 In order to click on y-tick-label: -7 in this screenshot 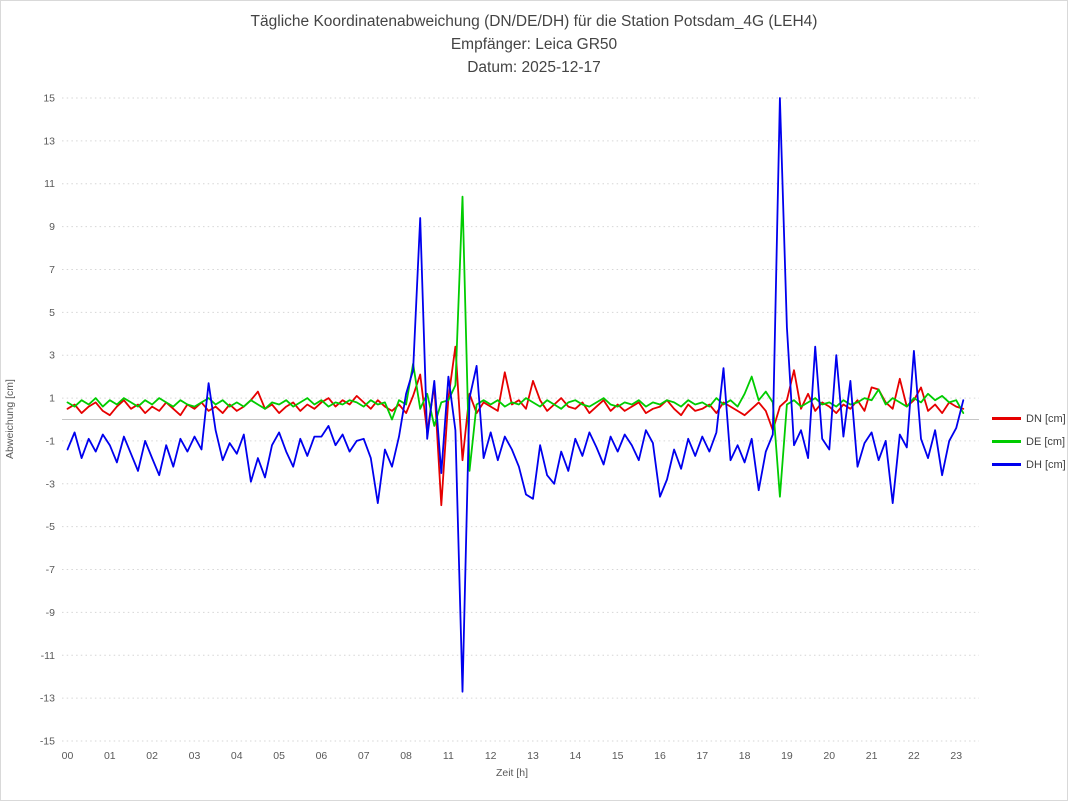, I will do `click(50, 570)`.